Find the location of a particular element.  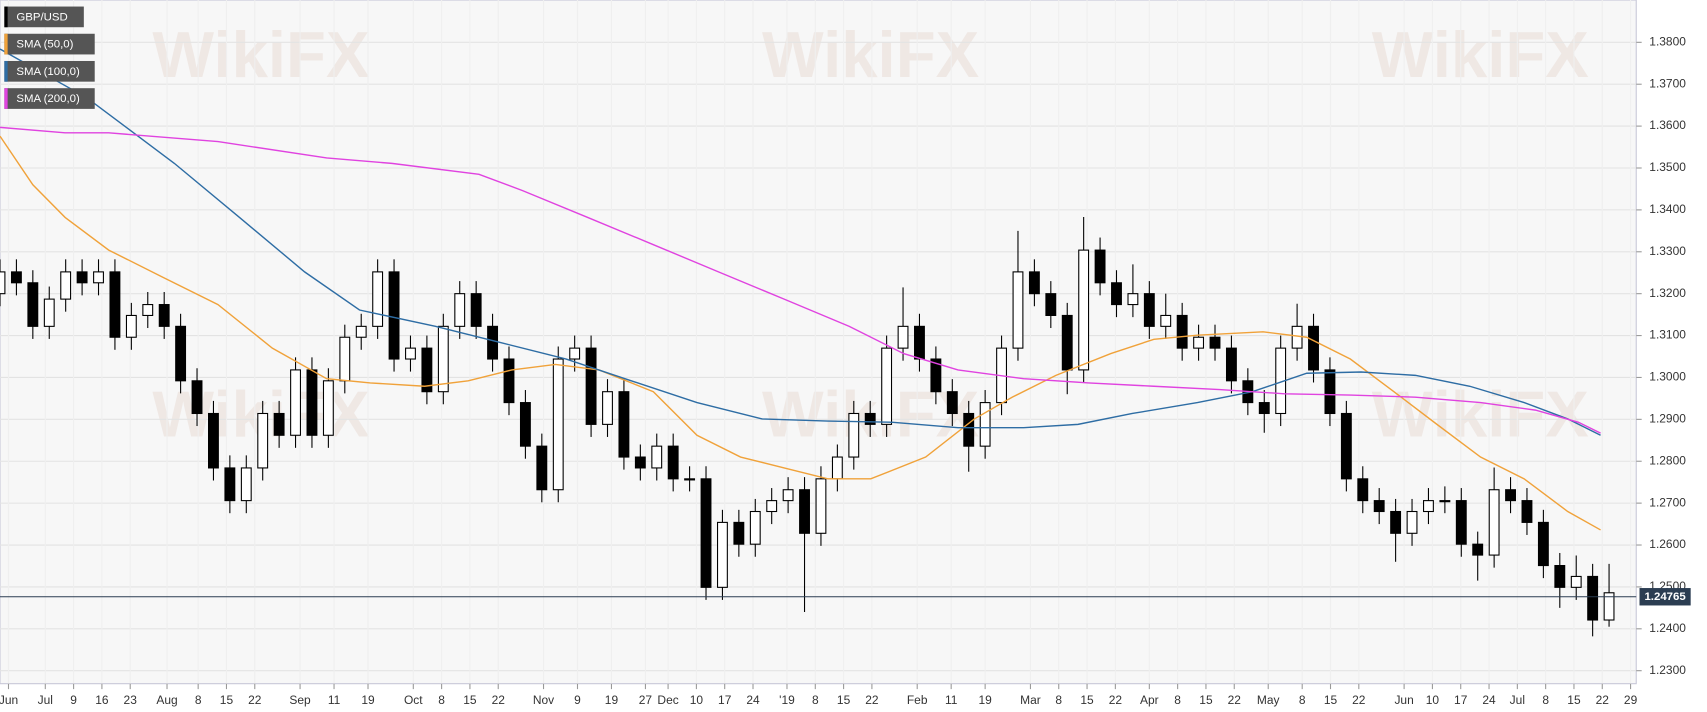

legend-label: SMA (100,0) is located at coordinates (48, 72).